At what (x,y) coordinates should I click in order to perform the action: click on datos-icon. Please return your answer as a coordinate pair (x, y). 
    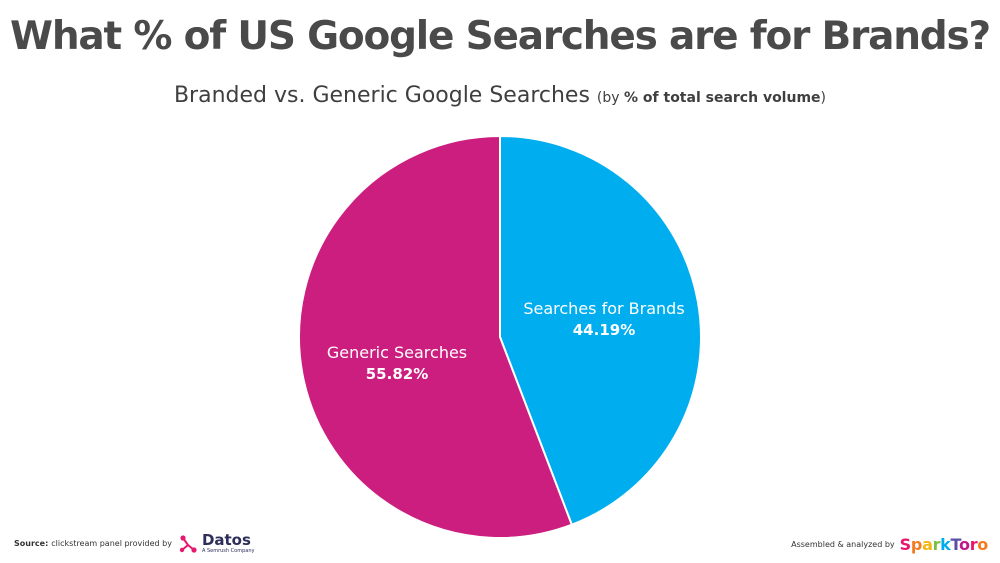
    Looking at the image, I should click on (188, 543).